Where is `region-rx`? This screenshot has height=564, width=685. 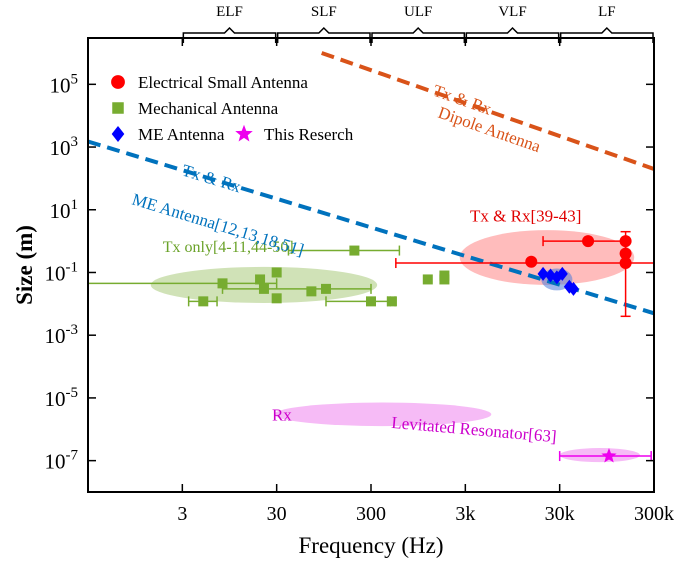 region-rx is located at coordinates (383, 414).